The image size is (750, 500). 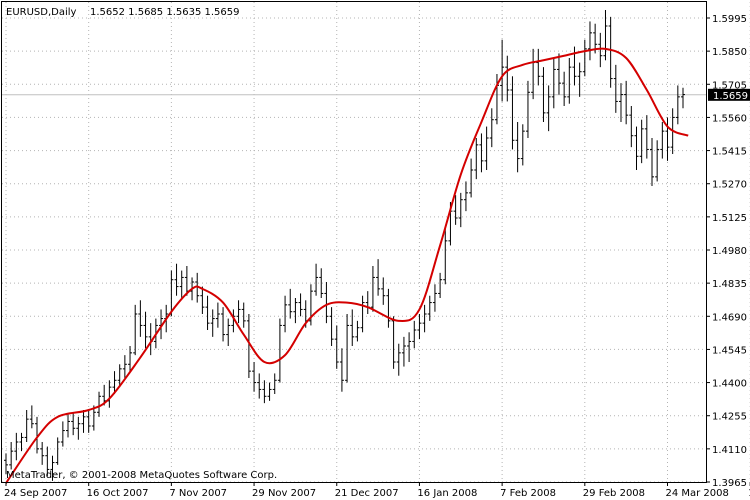 I want to click on x-tick-label: 21 Dec 2007, so click(x=367, y=493).